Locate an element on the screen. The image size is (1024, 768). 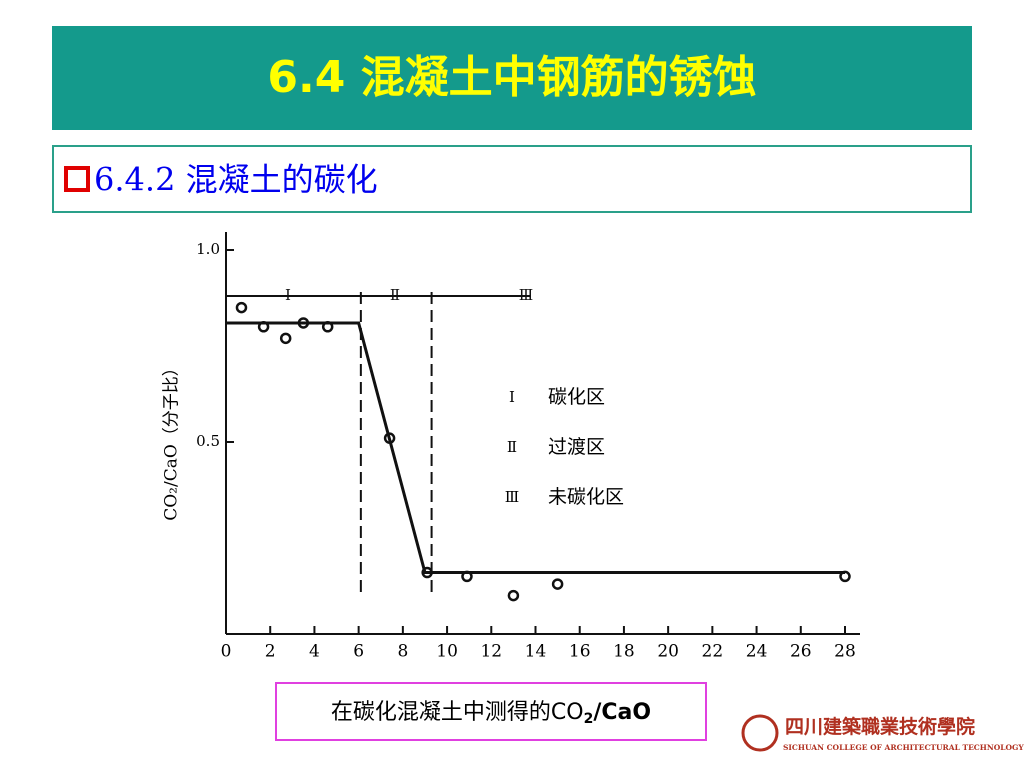
legend-symbol: Ⅰ is located at coordinates (512, 397).